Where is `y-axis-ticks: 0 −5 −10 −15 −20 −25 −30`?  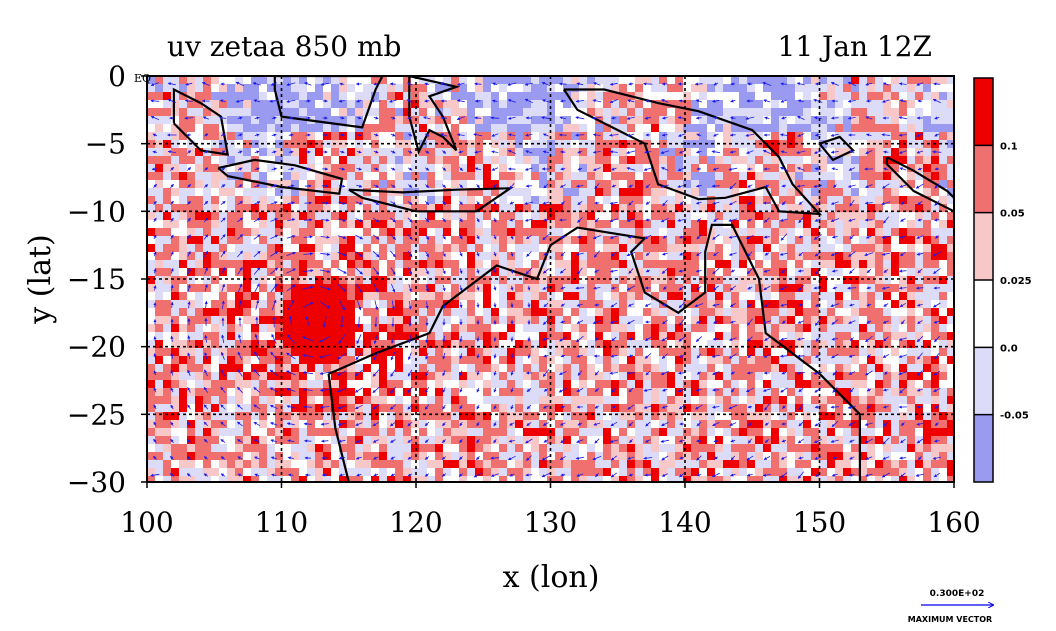 y-axis-ticks: 0 −5 −10 −15 −20 −25 −30 is located at coordinates (107, 279).